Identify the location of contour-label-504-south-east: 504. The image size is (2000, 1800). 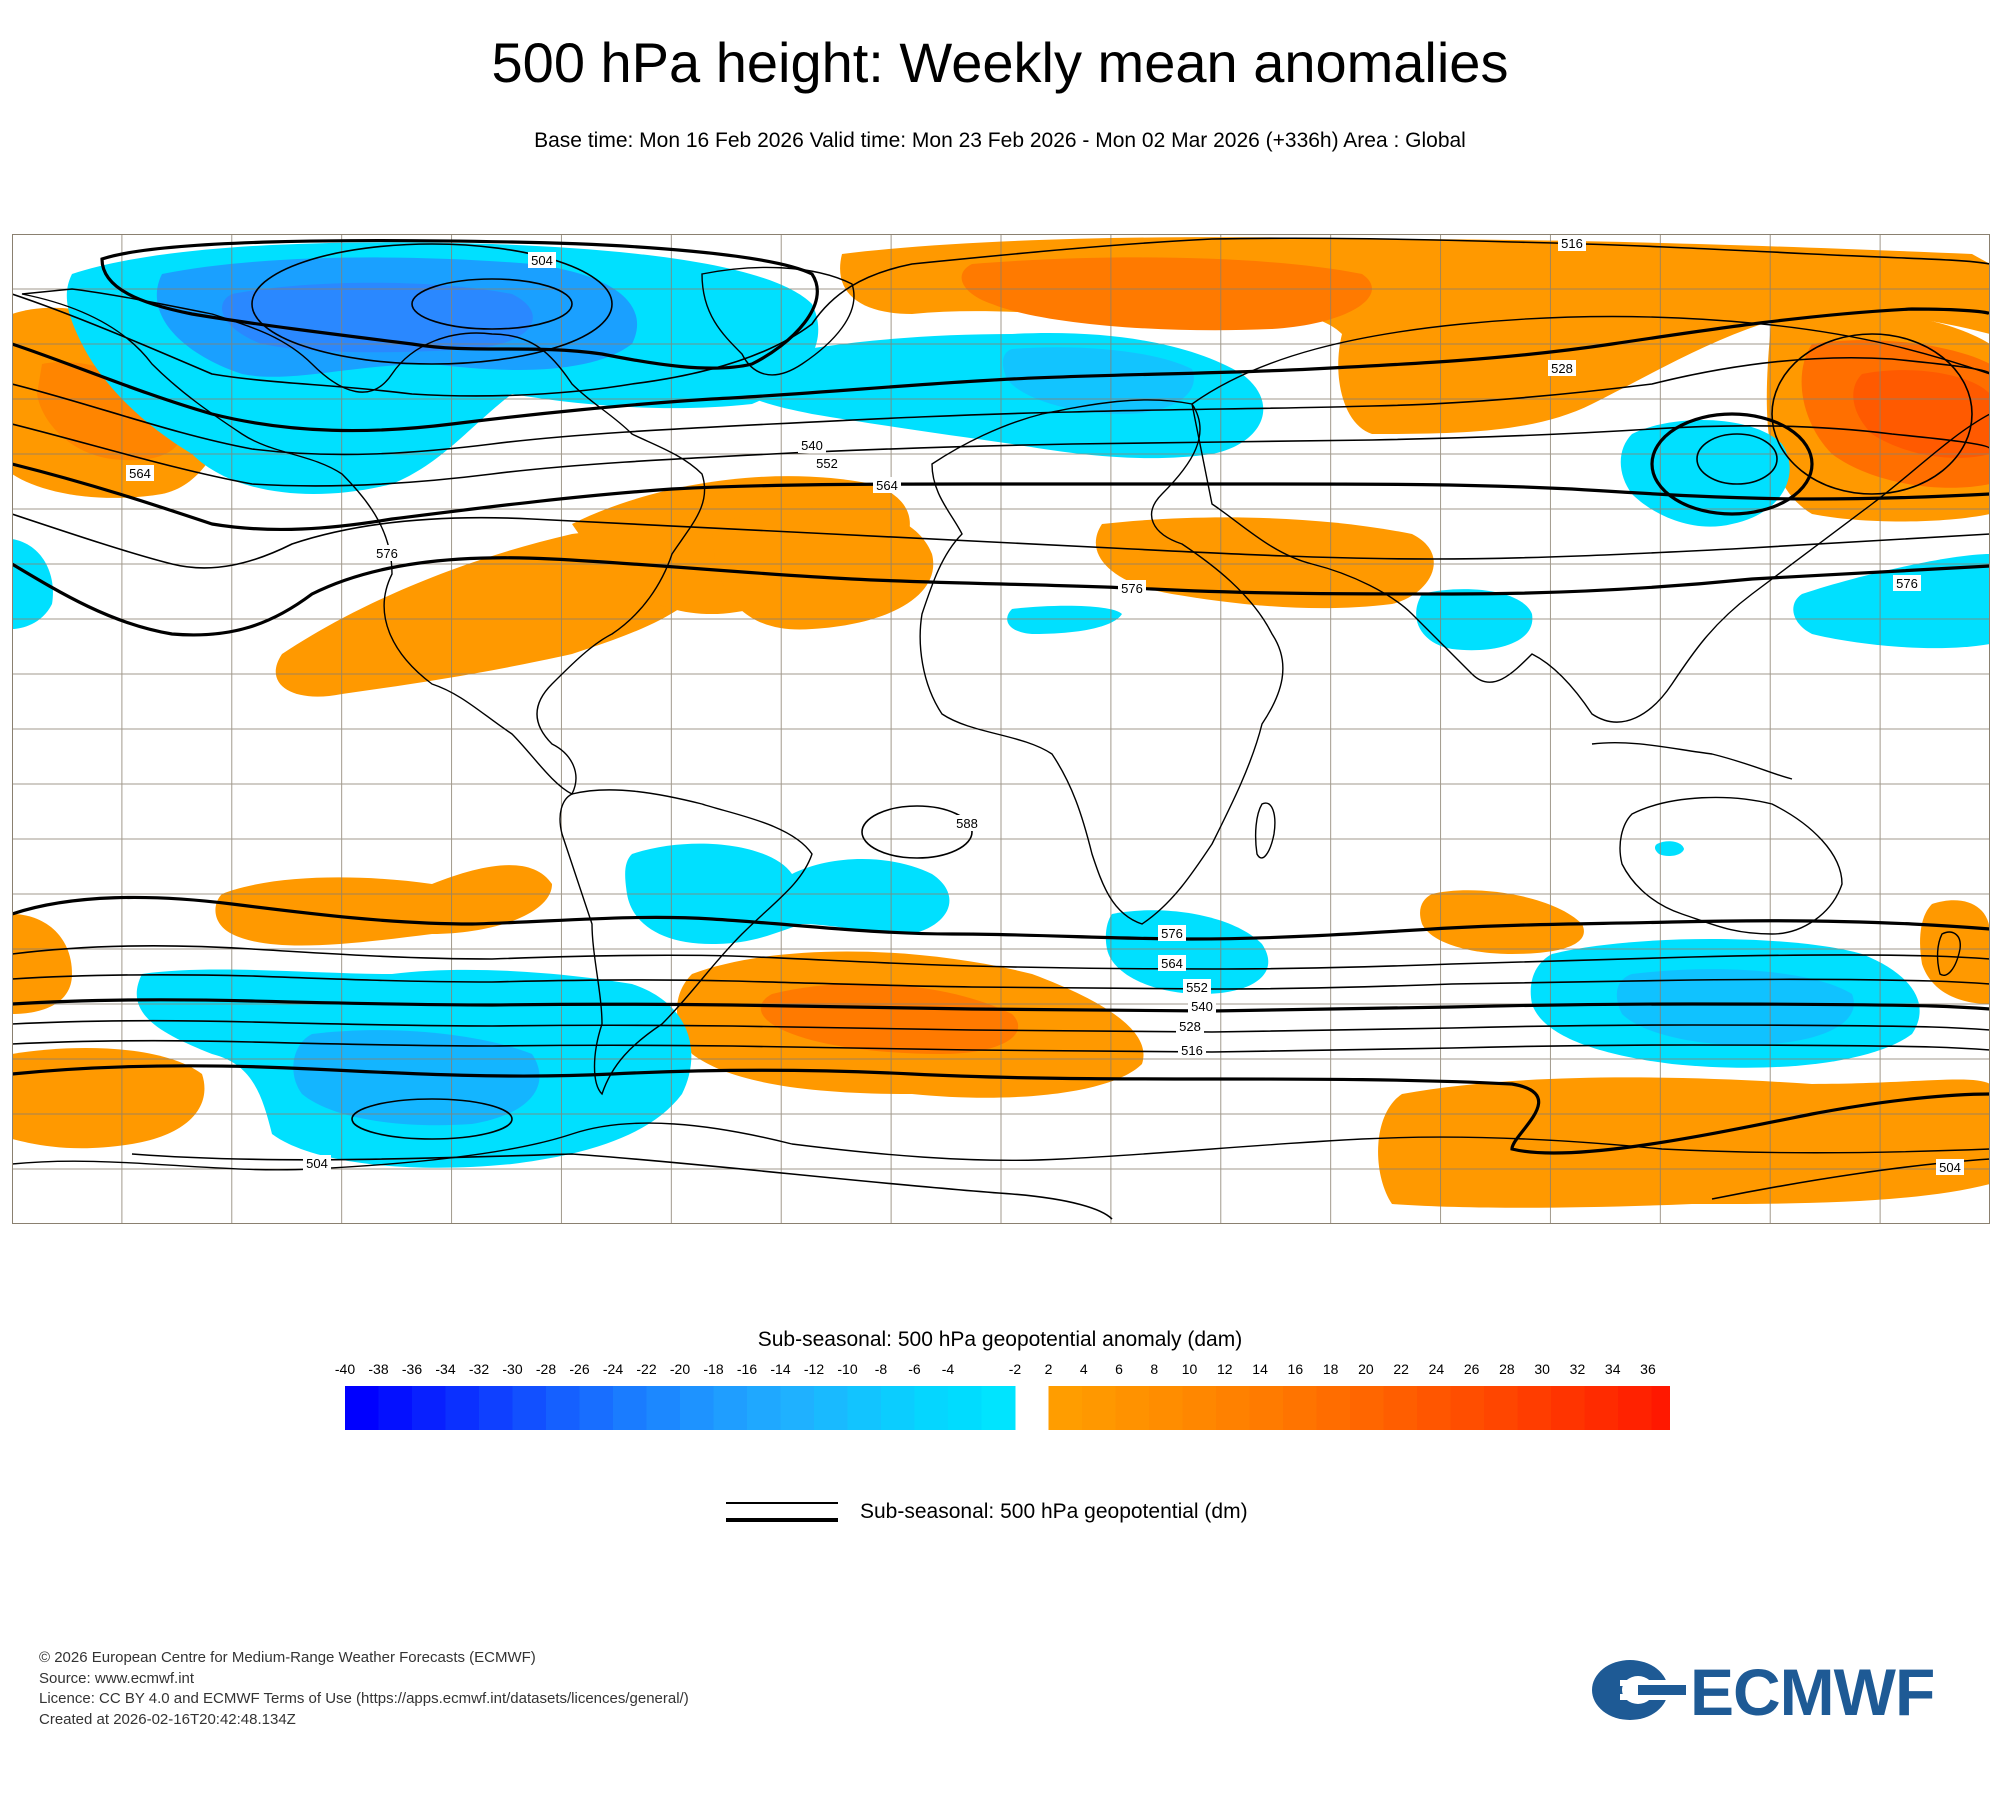
(1950, 1167).